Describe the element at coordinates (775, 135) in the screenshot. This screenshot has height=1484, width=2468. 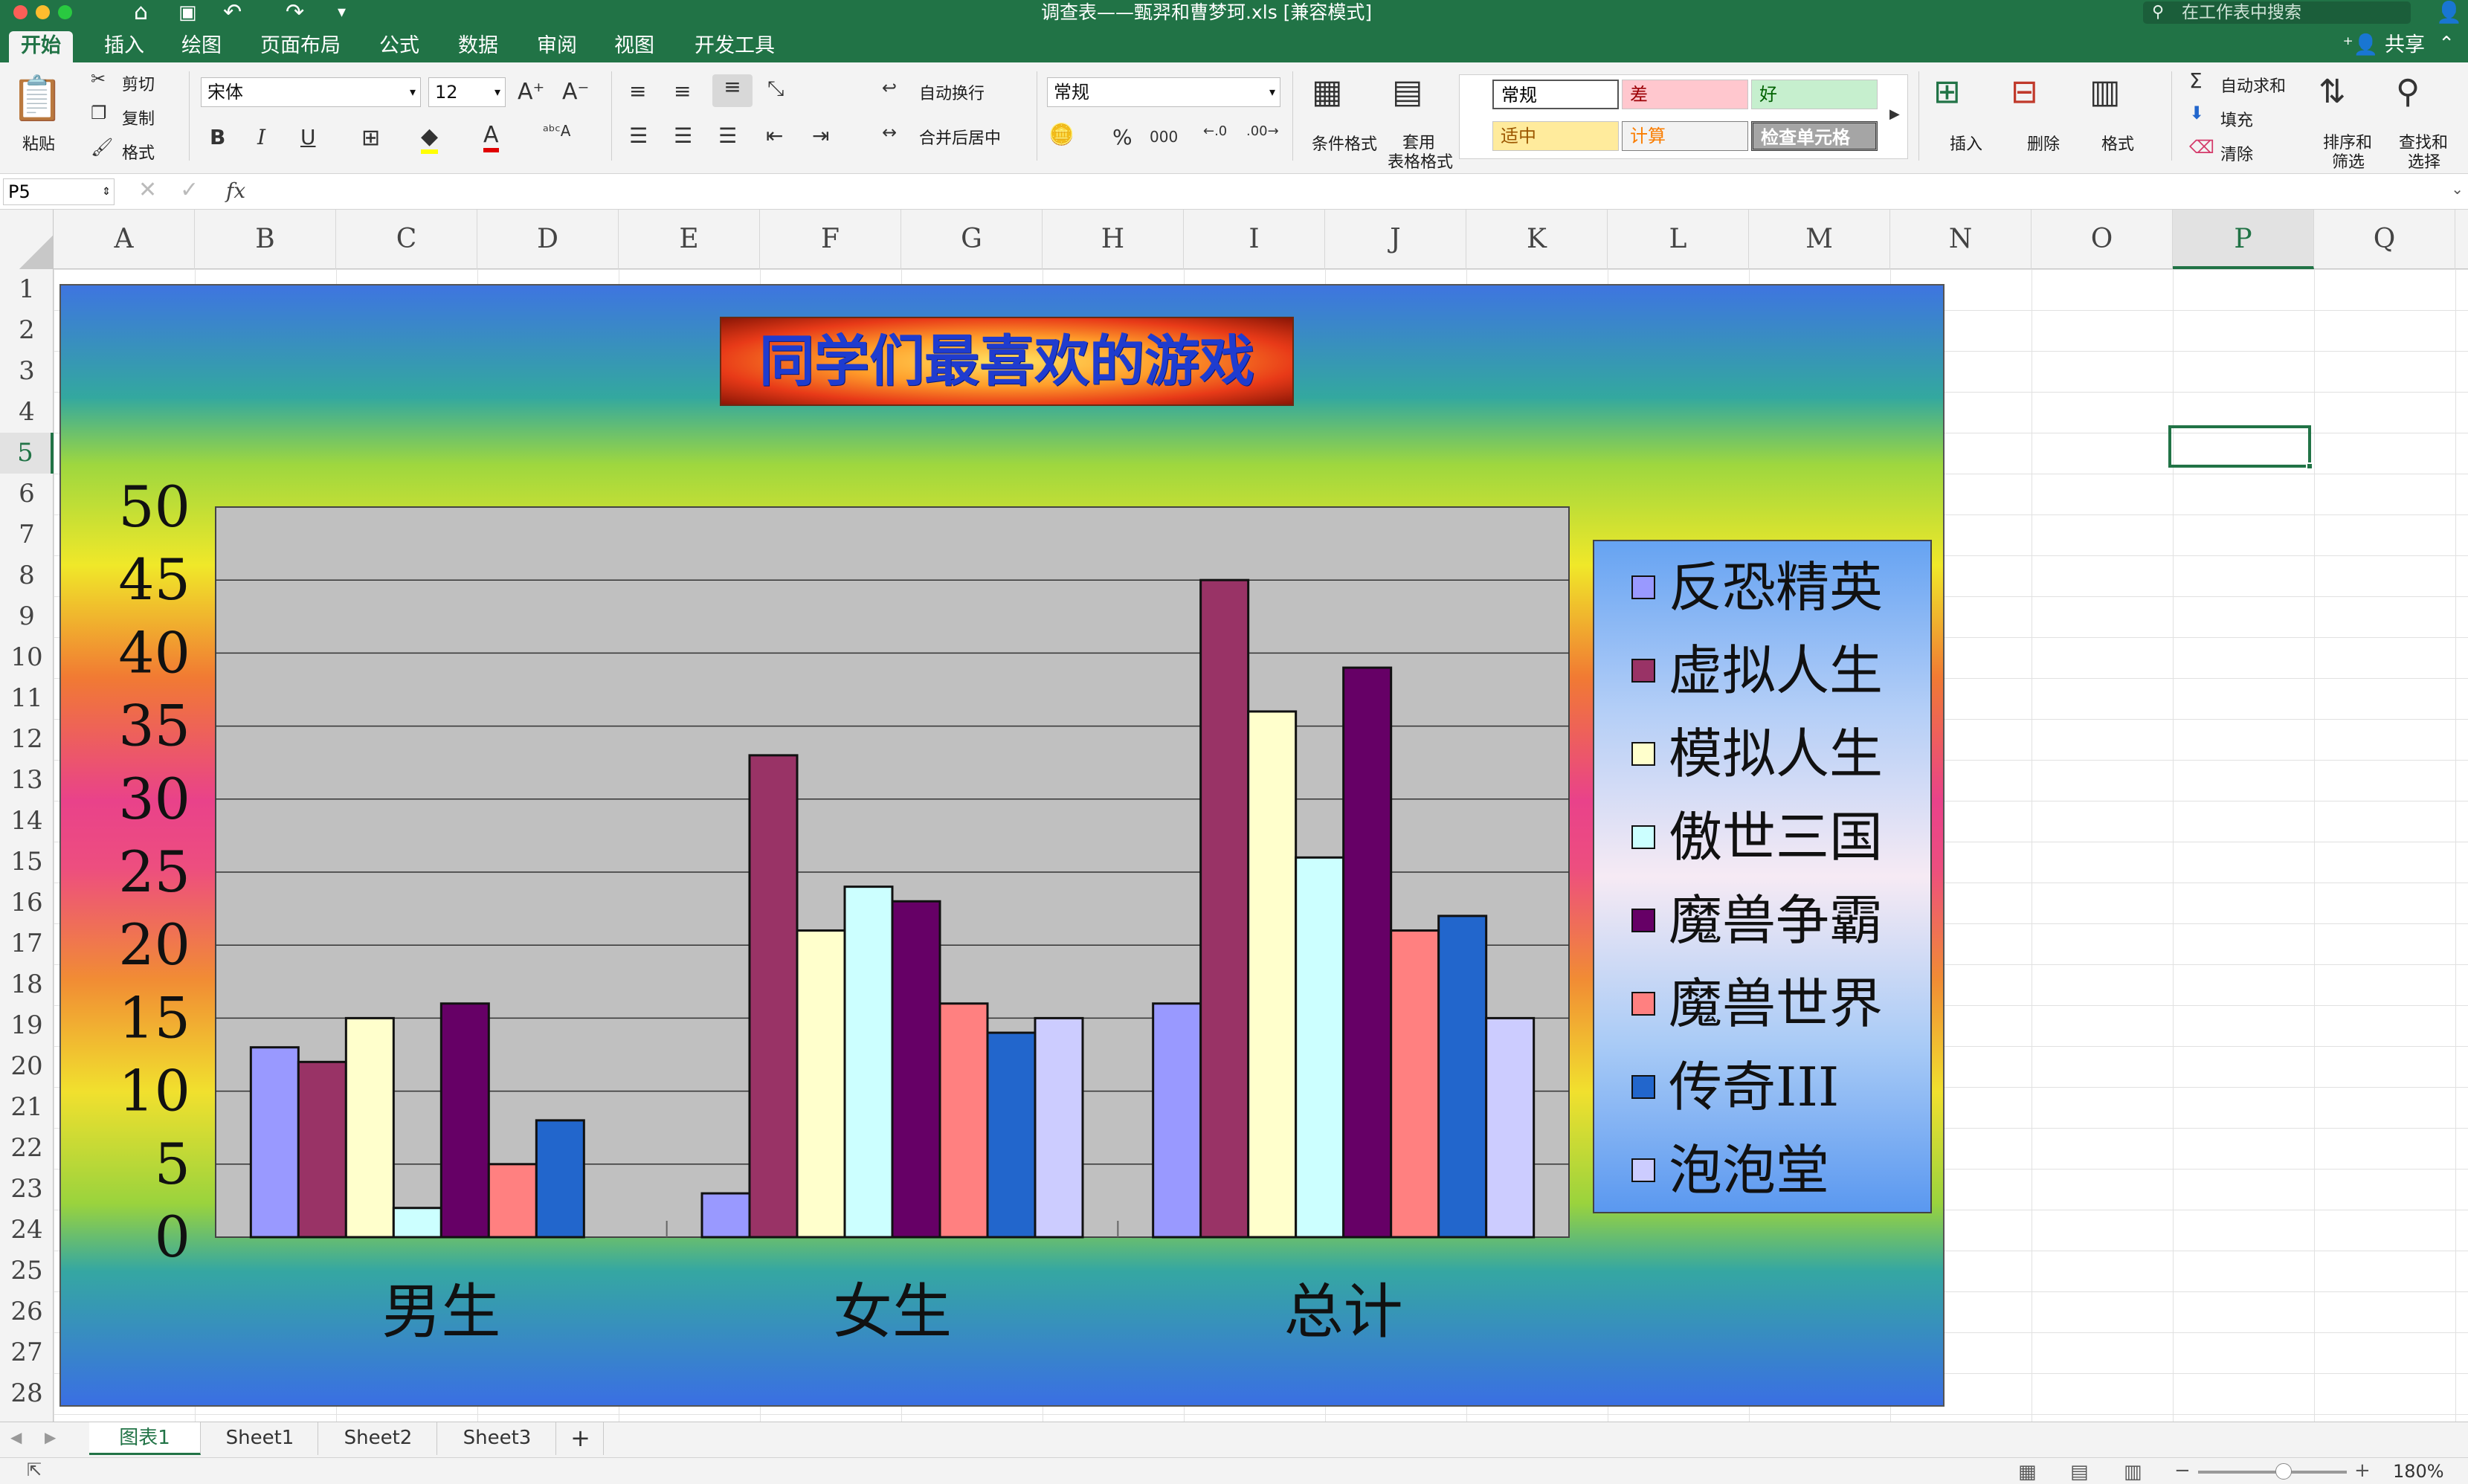
I see `decrease-indent-icon: ⇤` at that location.